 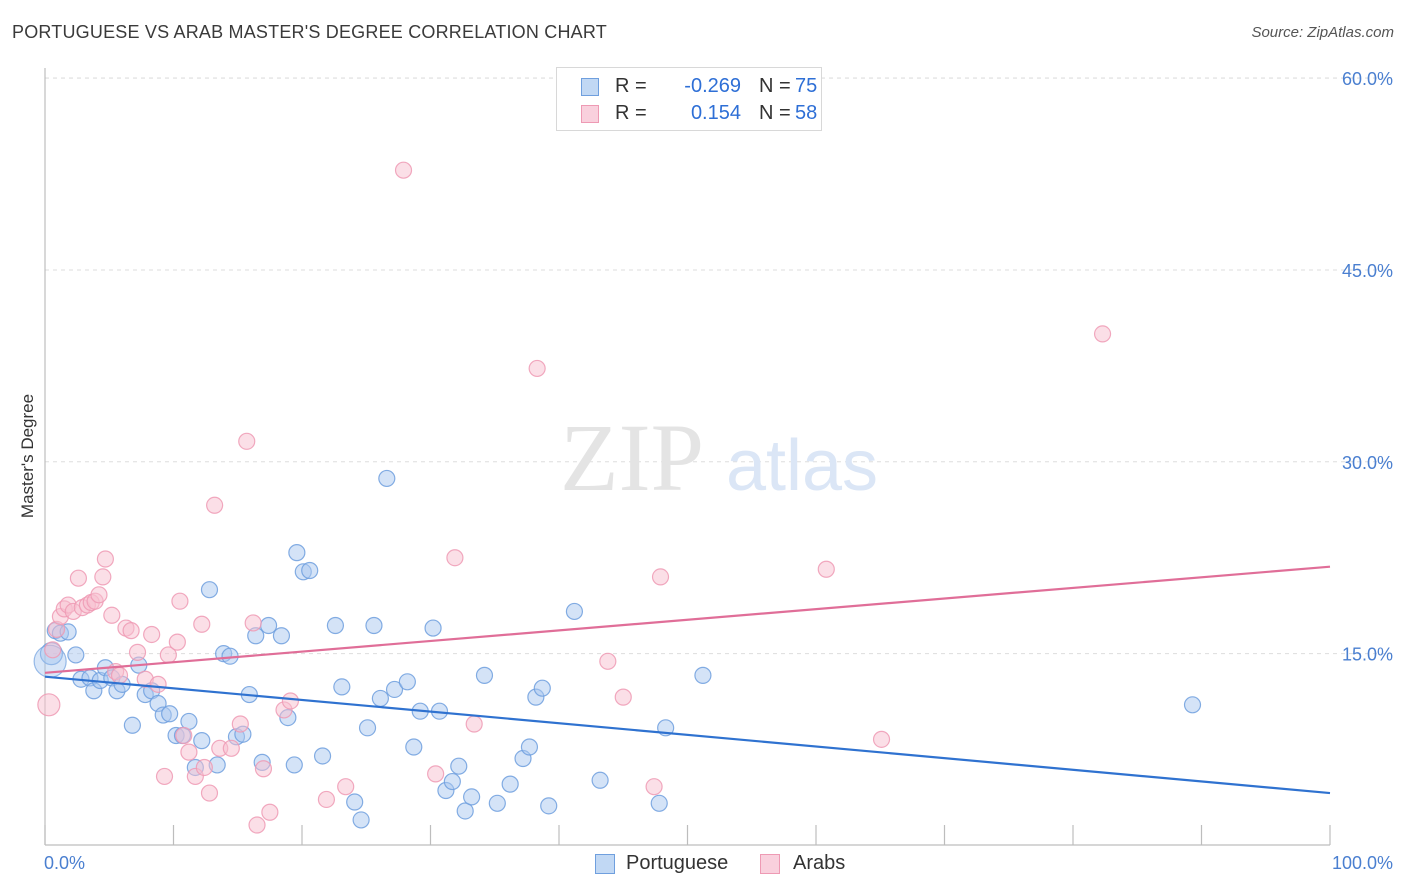 I want to click on portuguese-trend-line, so click(x=687, y=735).